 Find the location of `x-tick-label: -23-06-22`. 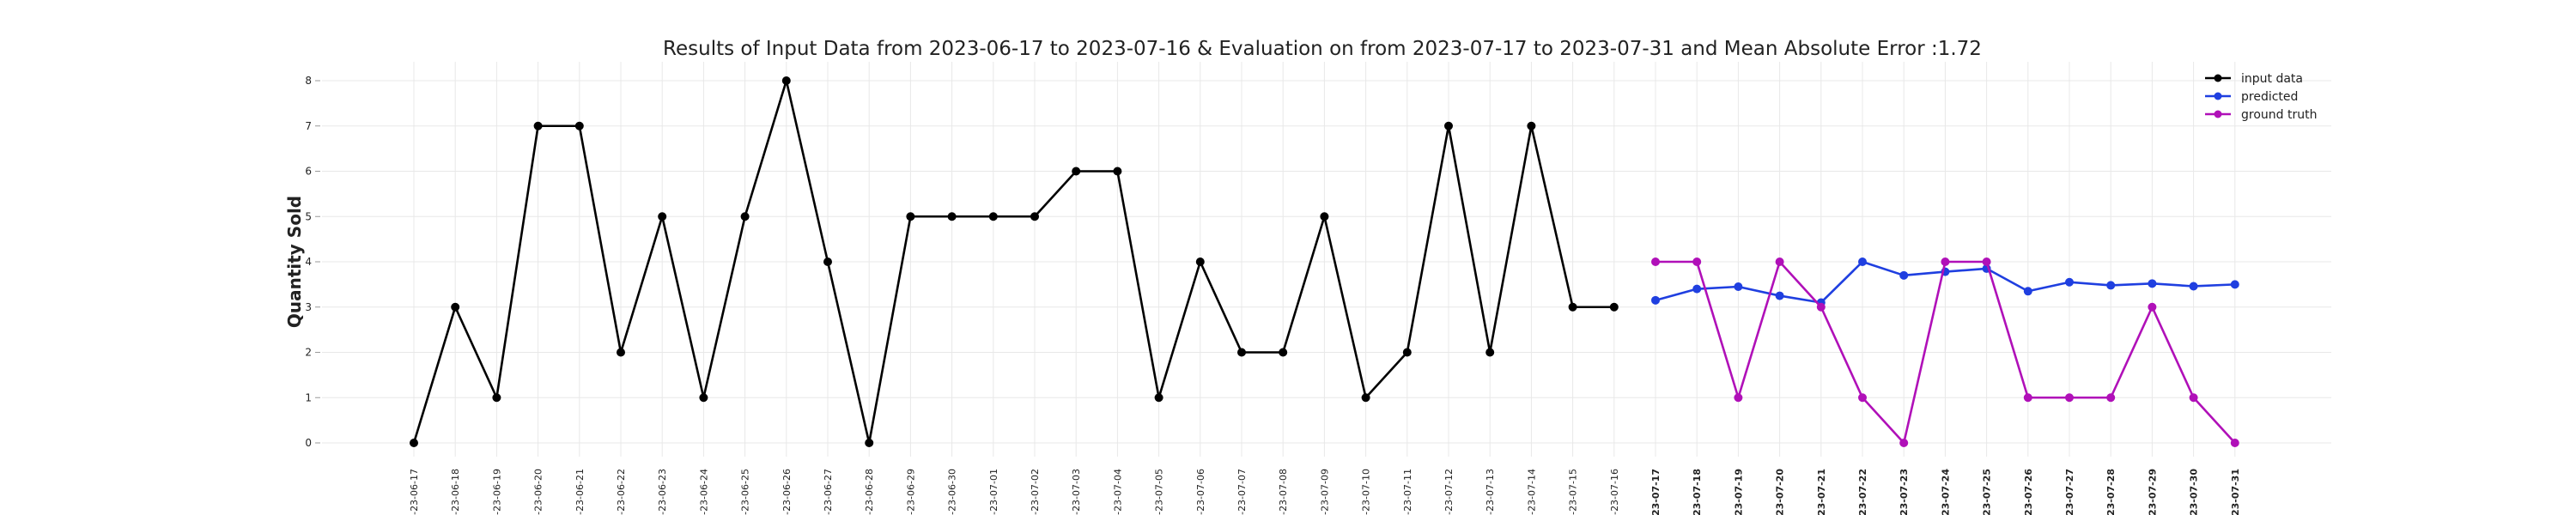

x-tick-label: -23-06-22 is located at coordinates (621, 492).